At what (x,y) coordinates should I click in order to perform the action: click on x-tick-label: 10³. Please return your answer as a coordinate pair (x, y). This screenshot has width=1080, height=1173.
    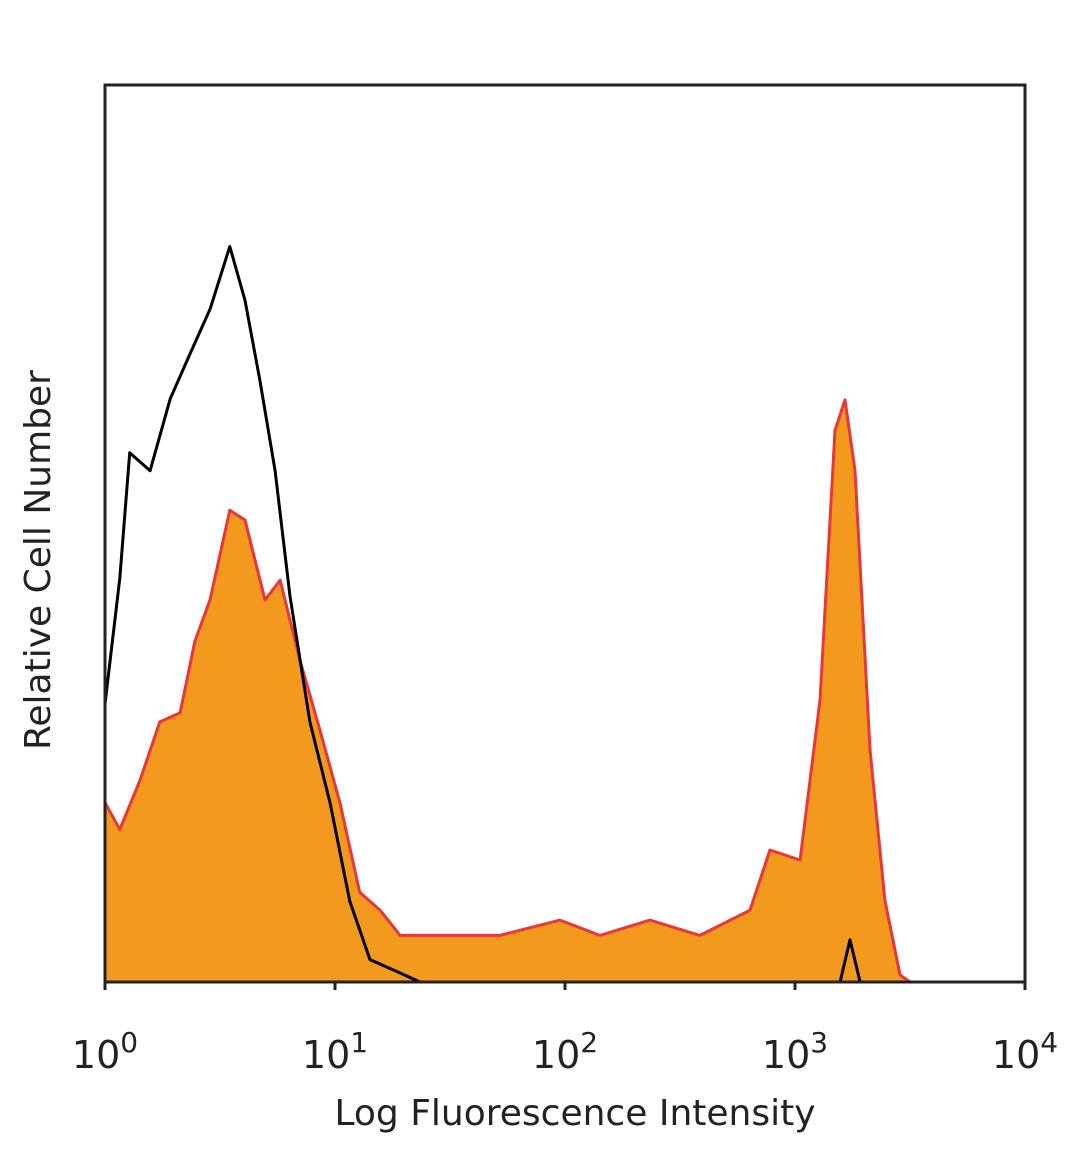
    Looking at the image, I should click on (795, 1051).